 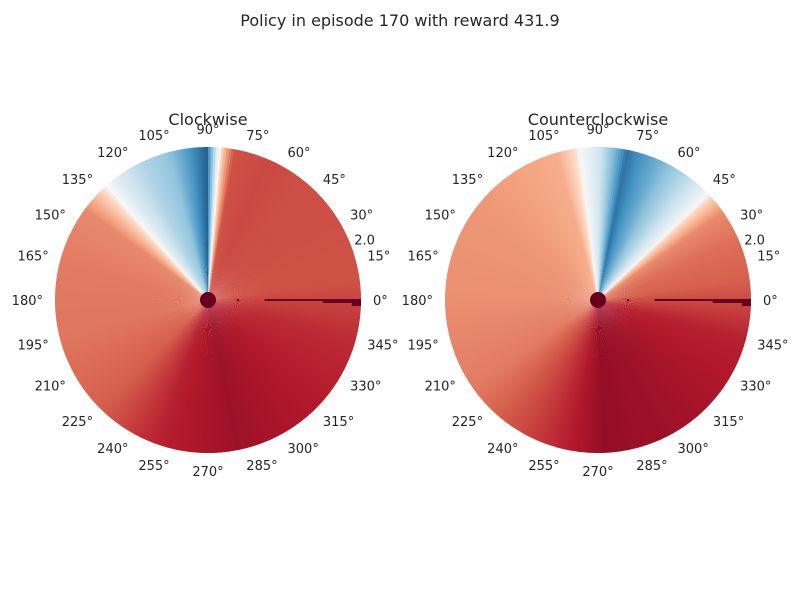 I want to click on angle-tick-label: 90°, so click(x=597, y=130).